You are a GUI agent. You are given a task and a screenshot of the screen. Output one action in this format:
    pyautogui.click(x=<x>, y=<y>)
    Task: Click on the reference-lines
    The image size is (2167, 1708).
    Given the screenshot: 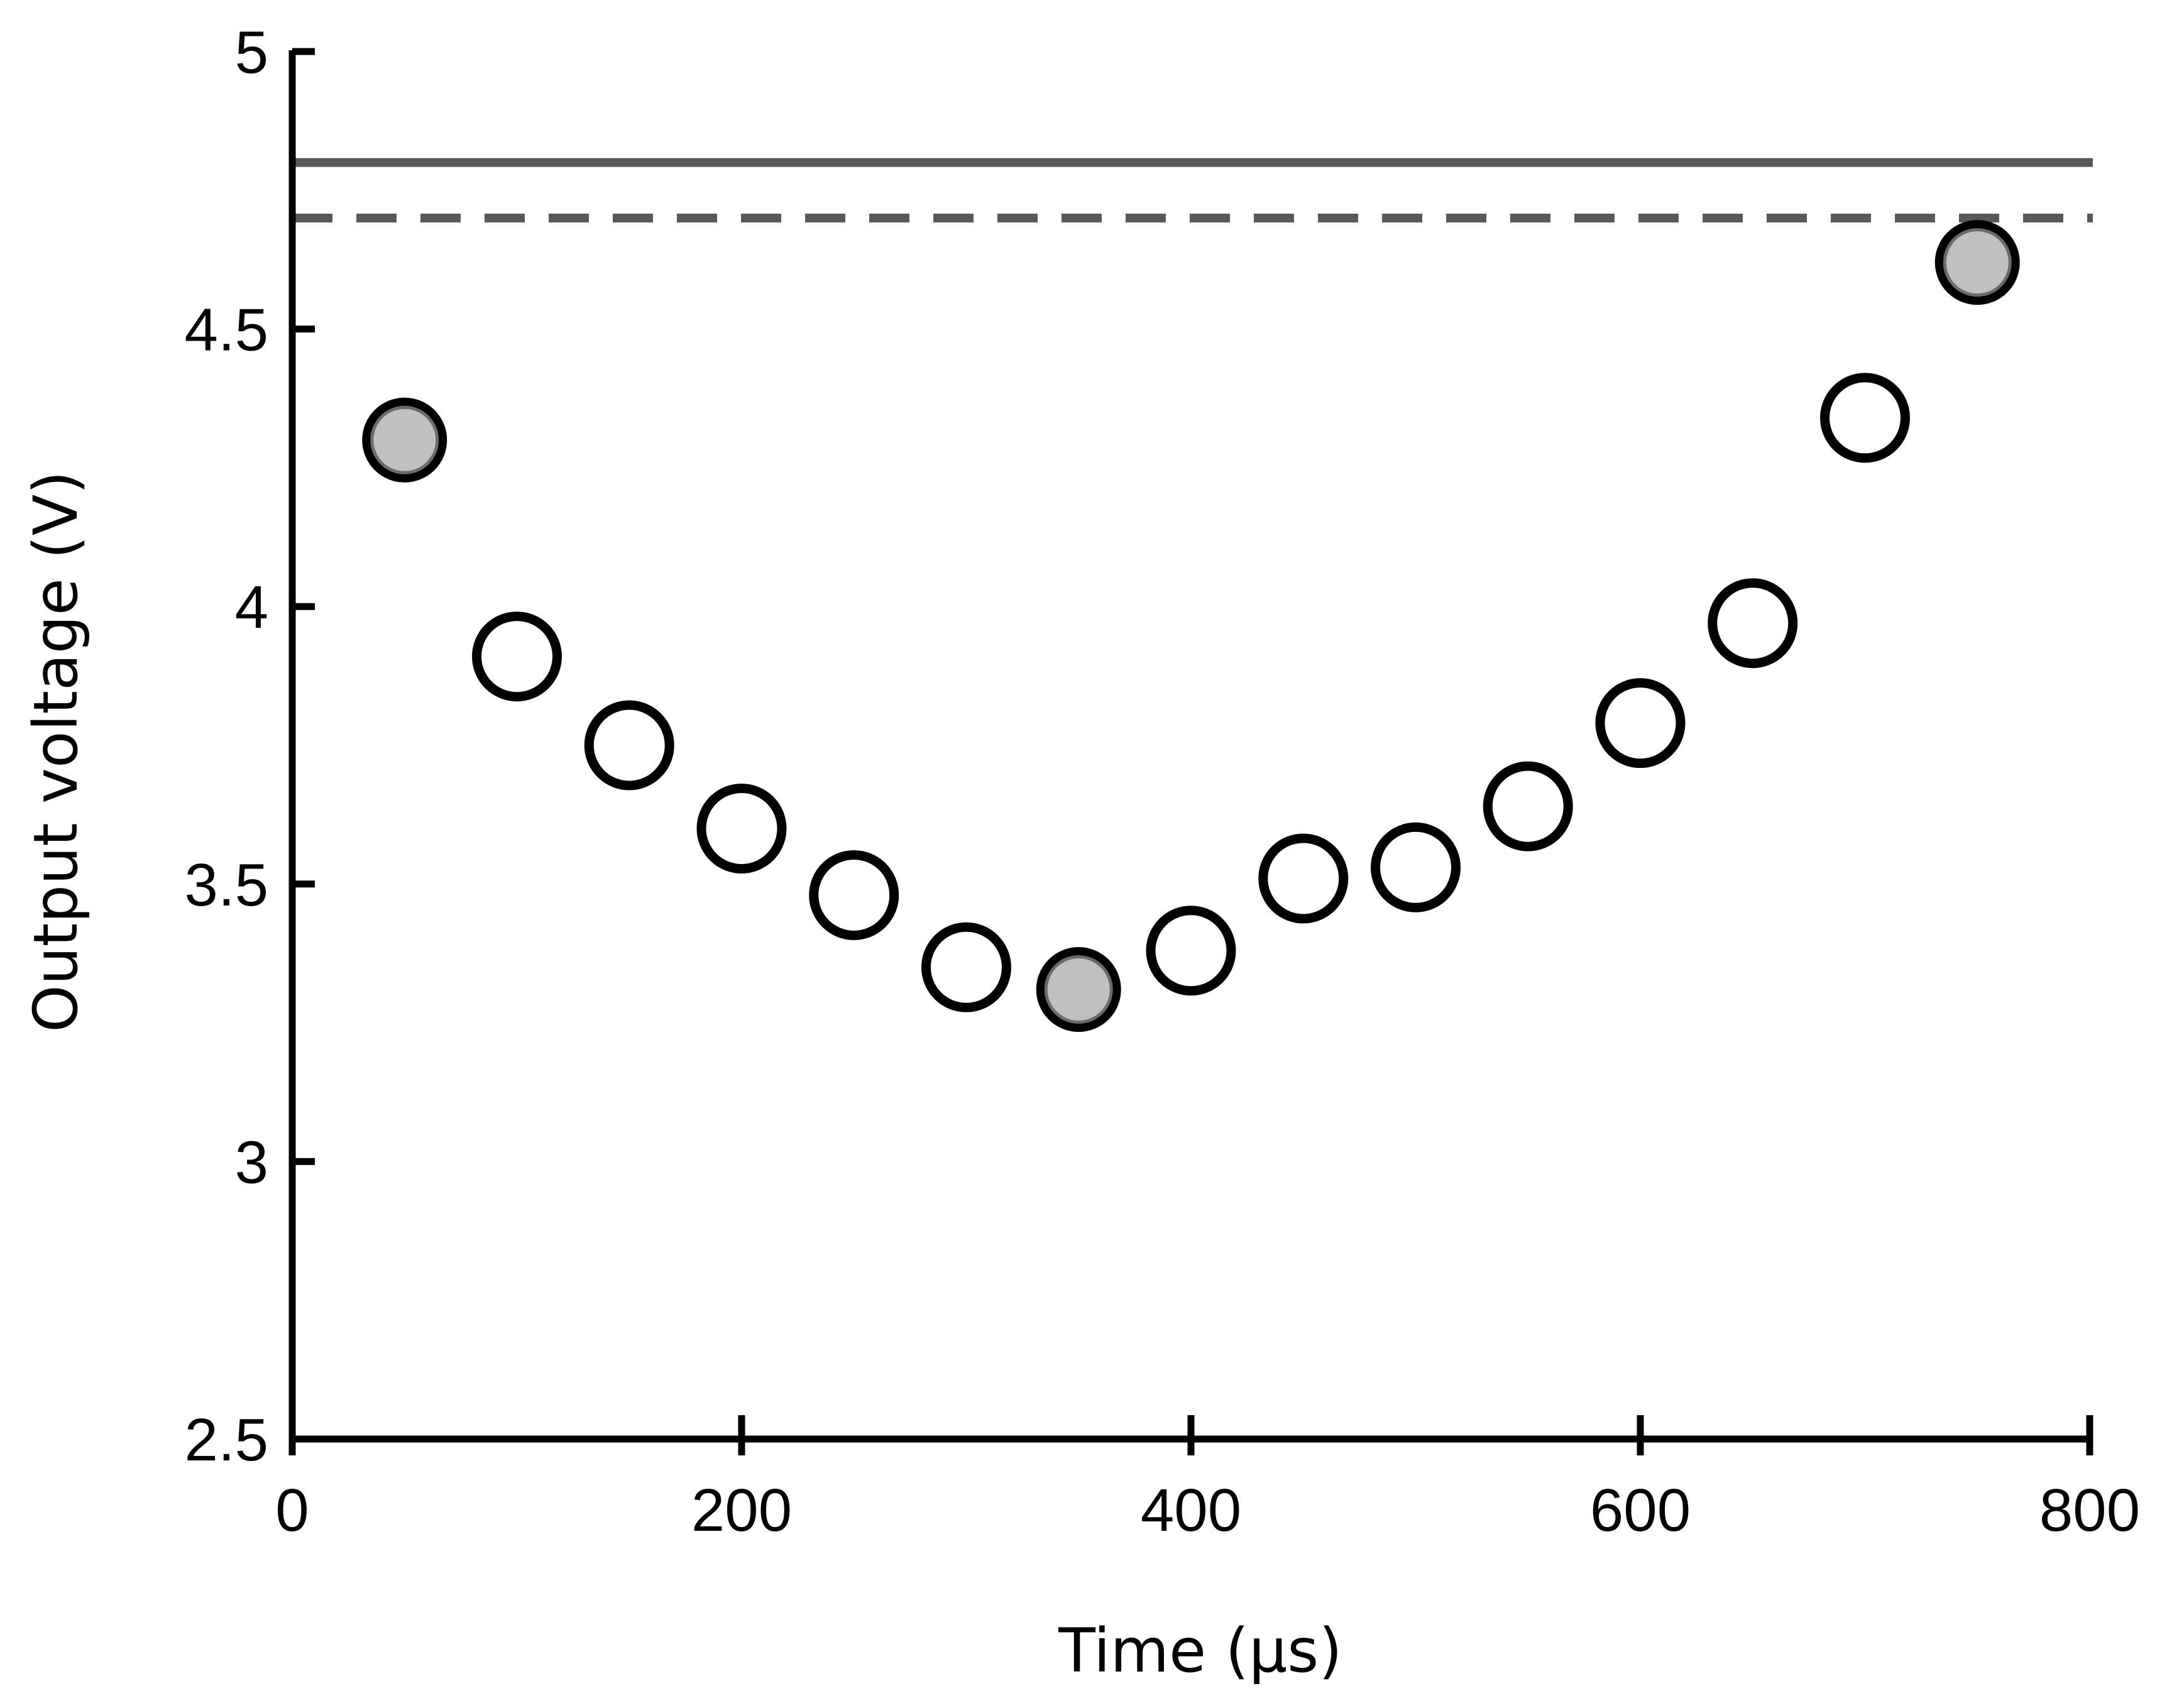 What is the action you would take?
    pyautogui.click(x=1192, y=190)
    